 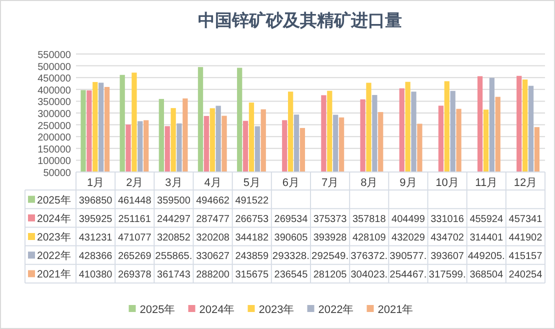 What do you see at coordinates (135, 238) in the screenshot?
I see `data-label: 471077` at bounding box center [135, 238].